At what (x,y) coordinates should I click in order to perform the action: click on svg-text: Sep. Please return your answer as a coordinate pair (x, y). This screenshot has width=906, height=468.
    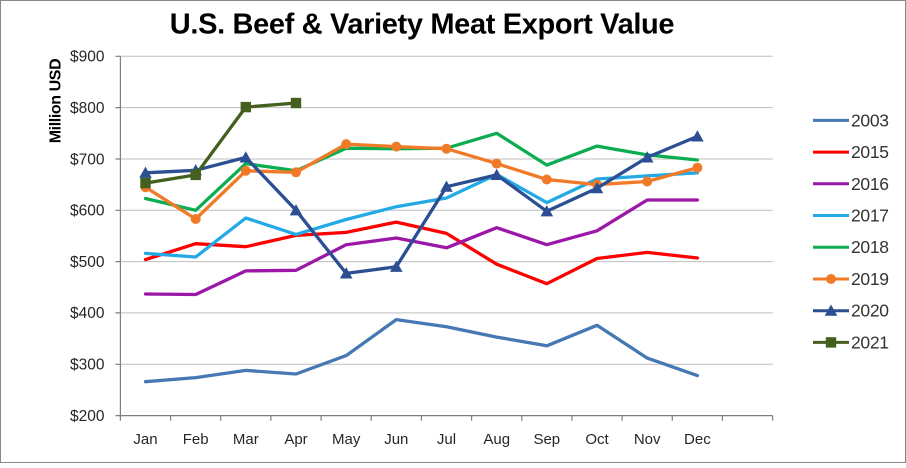
    Looking at the image, I should click on (546, 439).